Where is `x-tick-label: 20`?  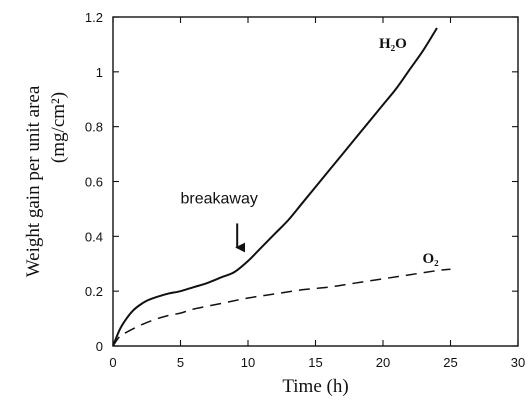 x-tick-label: 20 is located at coordinates (383, 362).